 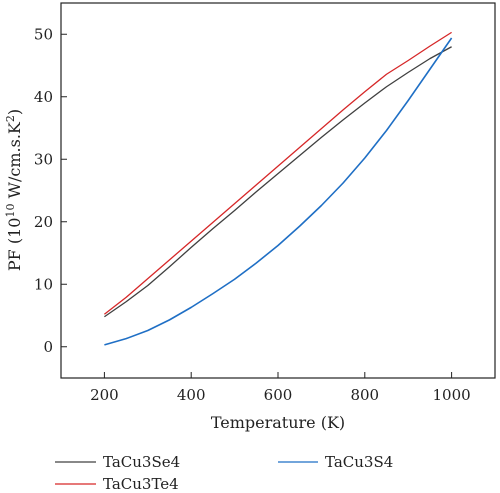 I want to click on y-tick-label: 50, so click(x=43, y=34).